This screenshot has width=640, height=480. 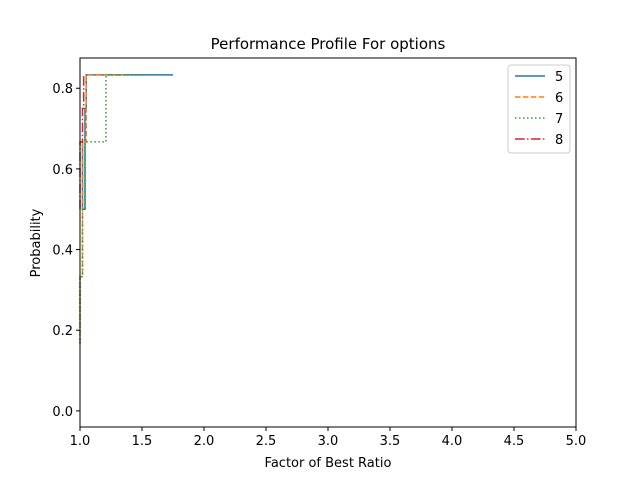 What do you see at coordinates (559, 140) in the screenshot?
I see `legend-label-8: 8` at bounding box center [559, 140].